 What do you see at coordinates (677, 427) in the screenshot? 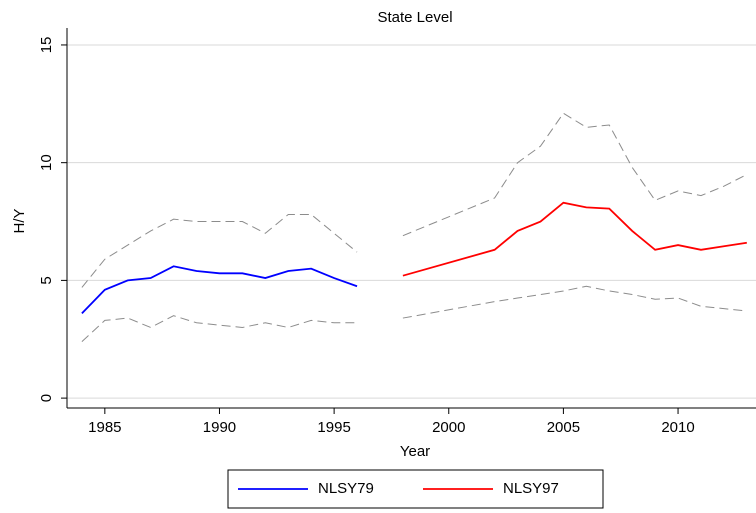
I see `x-tick-label: 2010` at bounding box center [677, 427].